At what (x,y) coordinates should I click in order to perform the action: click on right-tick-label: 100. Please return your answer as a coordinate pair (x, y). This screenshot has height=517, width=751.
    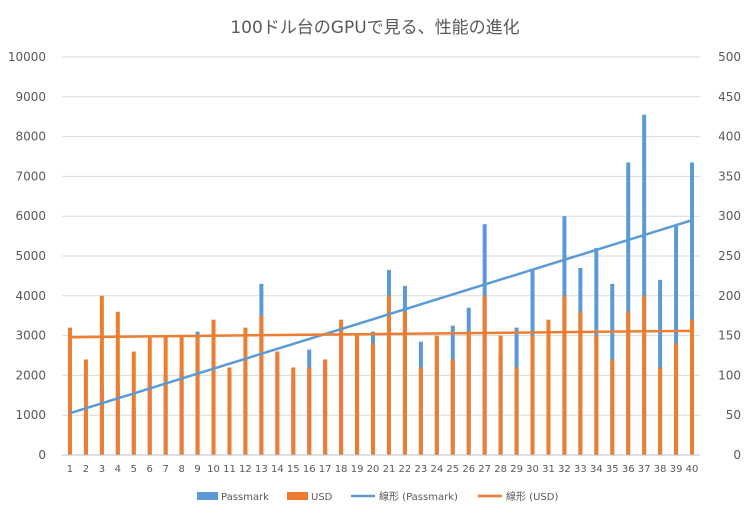
    Looking at the image, I should click on (729, 375).